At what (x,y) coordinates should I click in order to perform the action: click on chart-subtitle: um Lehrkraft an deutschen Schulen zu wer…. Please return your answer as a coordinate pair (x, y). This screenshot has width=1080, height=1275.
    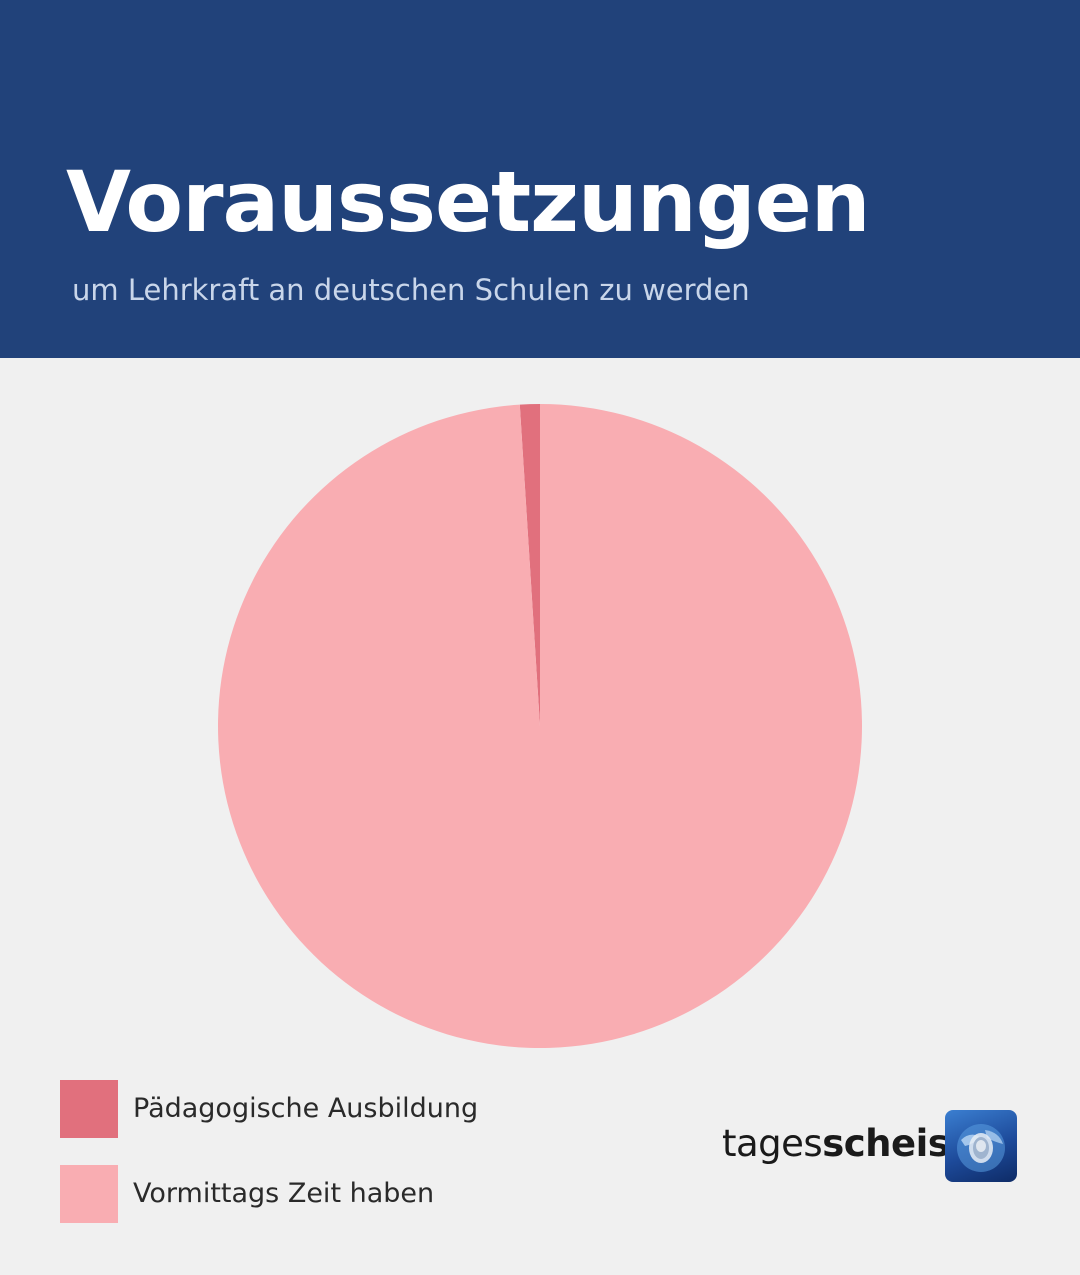
    Looking at the image, I should click on (411, 290).